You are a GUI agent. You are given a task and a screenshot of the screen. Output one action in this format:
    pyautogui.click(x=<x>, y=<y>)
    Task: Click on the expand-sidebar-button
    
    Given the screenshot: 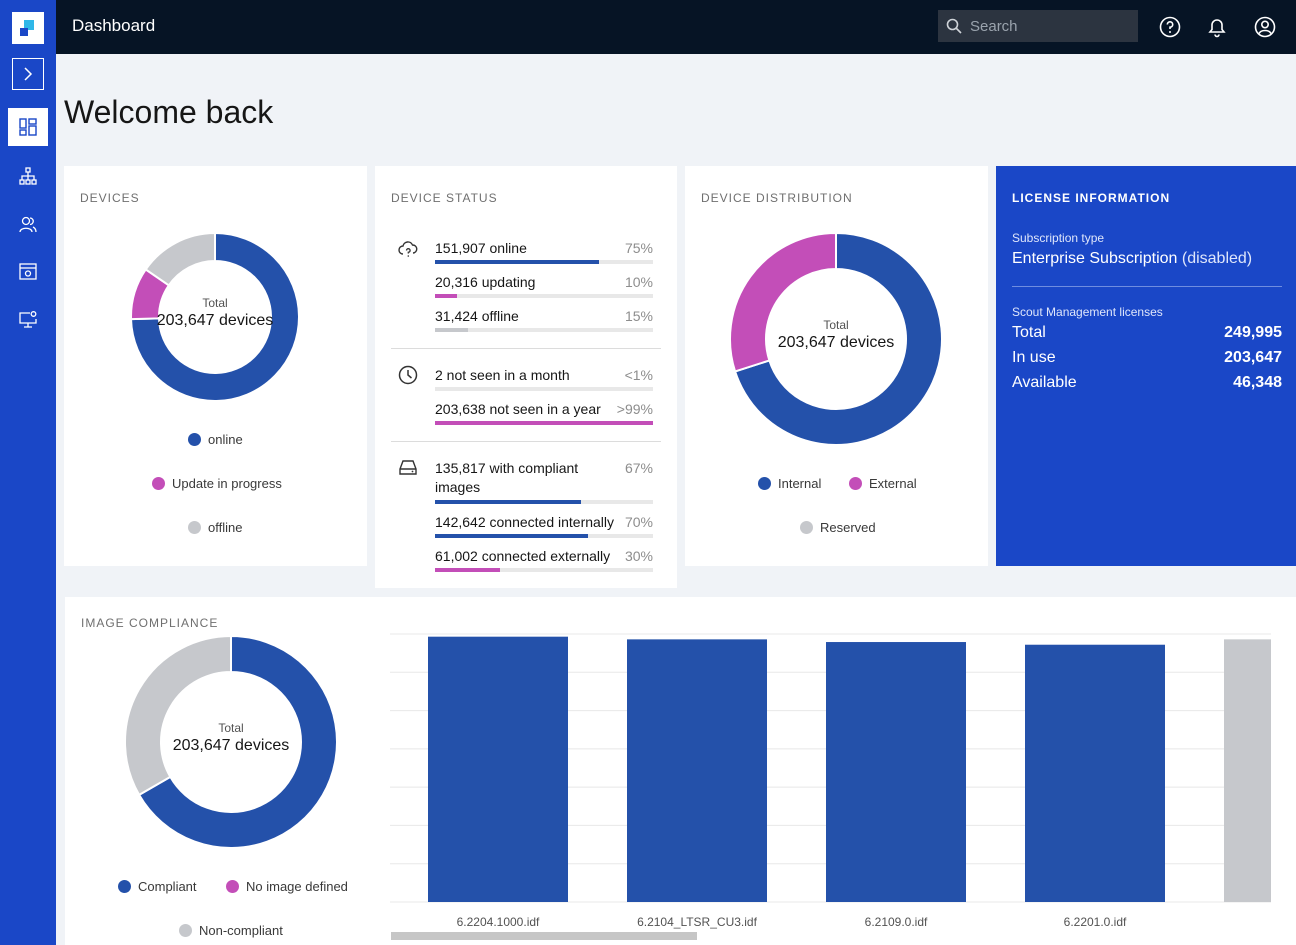 What is the action you would take?
    pyautogui.click(x=28, y=74)
    